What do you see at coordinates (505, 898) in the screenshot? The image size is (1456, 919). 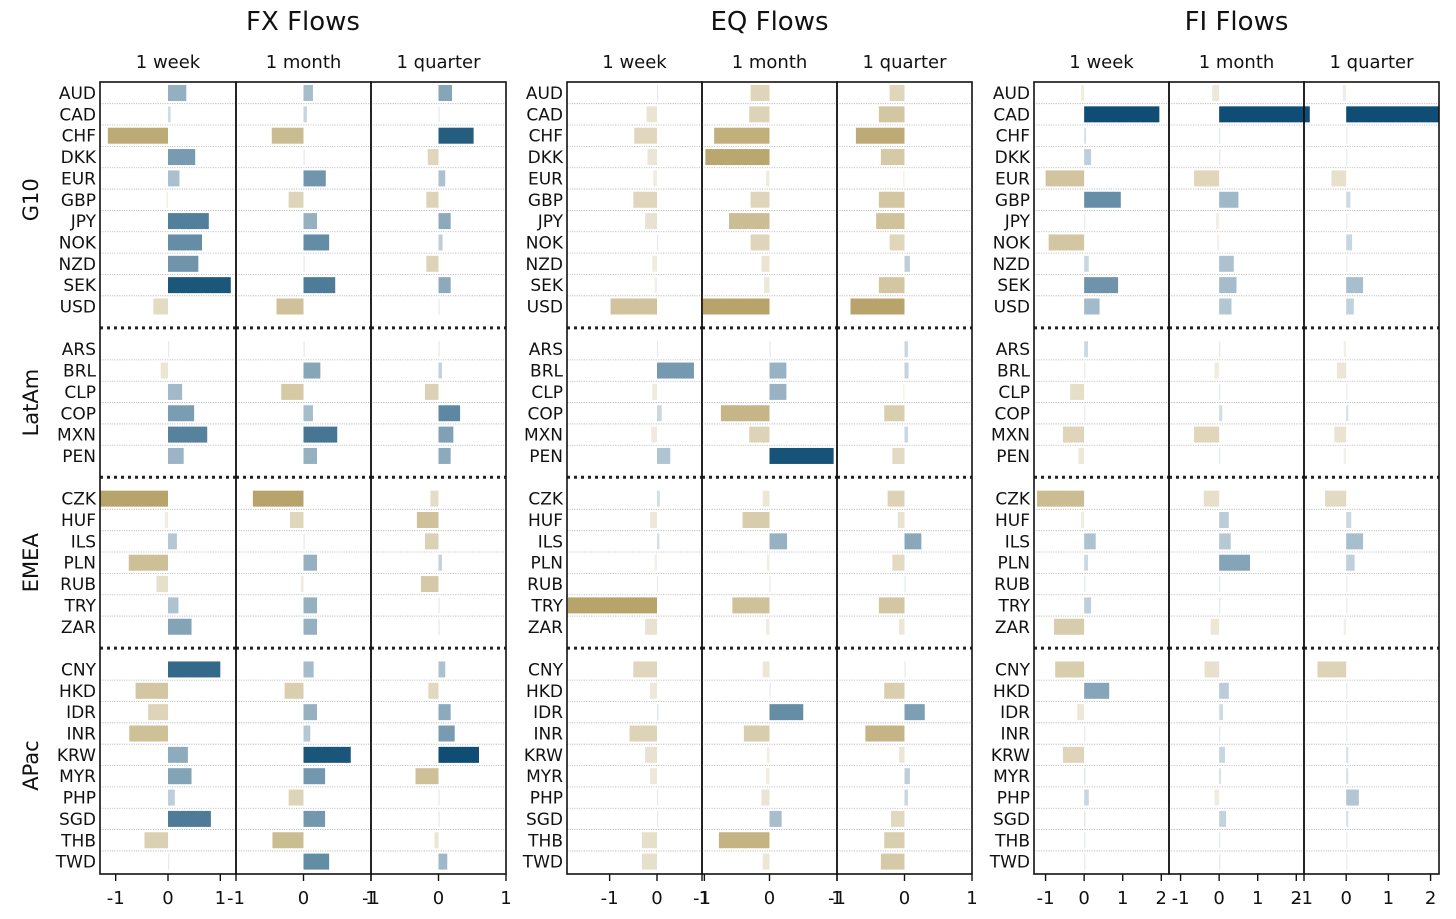 I see `x-tick-label: 1` at bounding box center [505, 898].